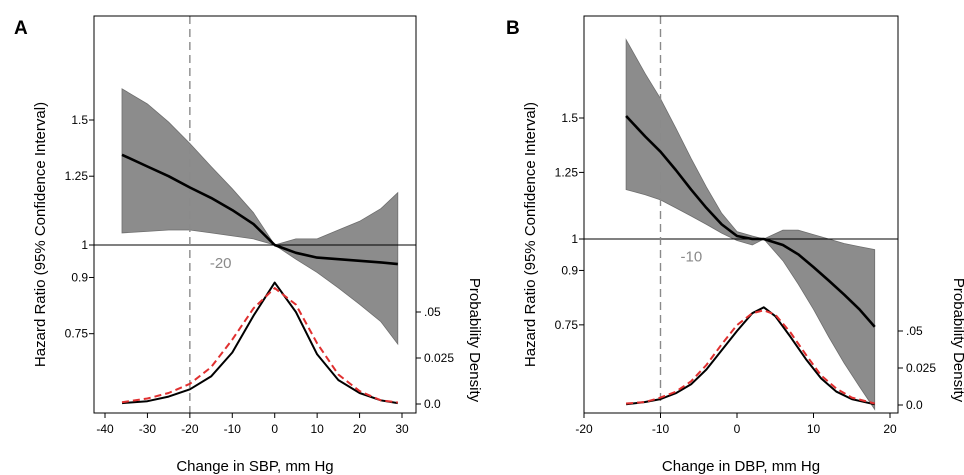  I want to click on hazard-ratio-curve-b, so click(750, 221).